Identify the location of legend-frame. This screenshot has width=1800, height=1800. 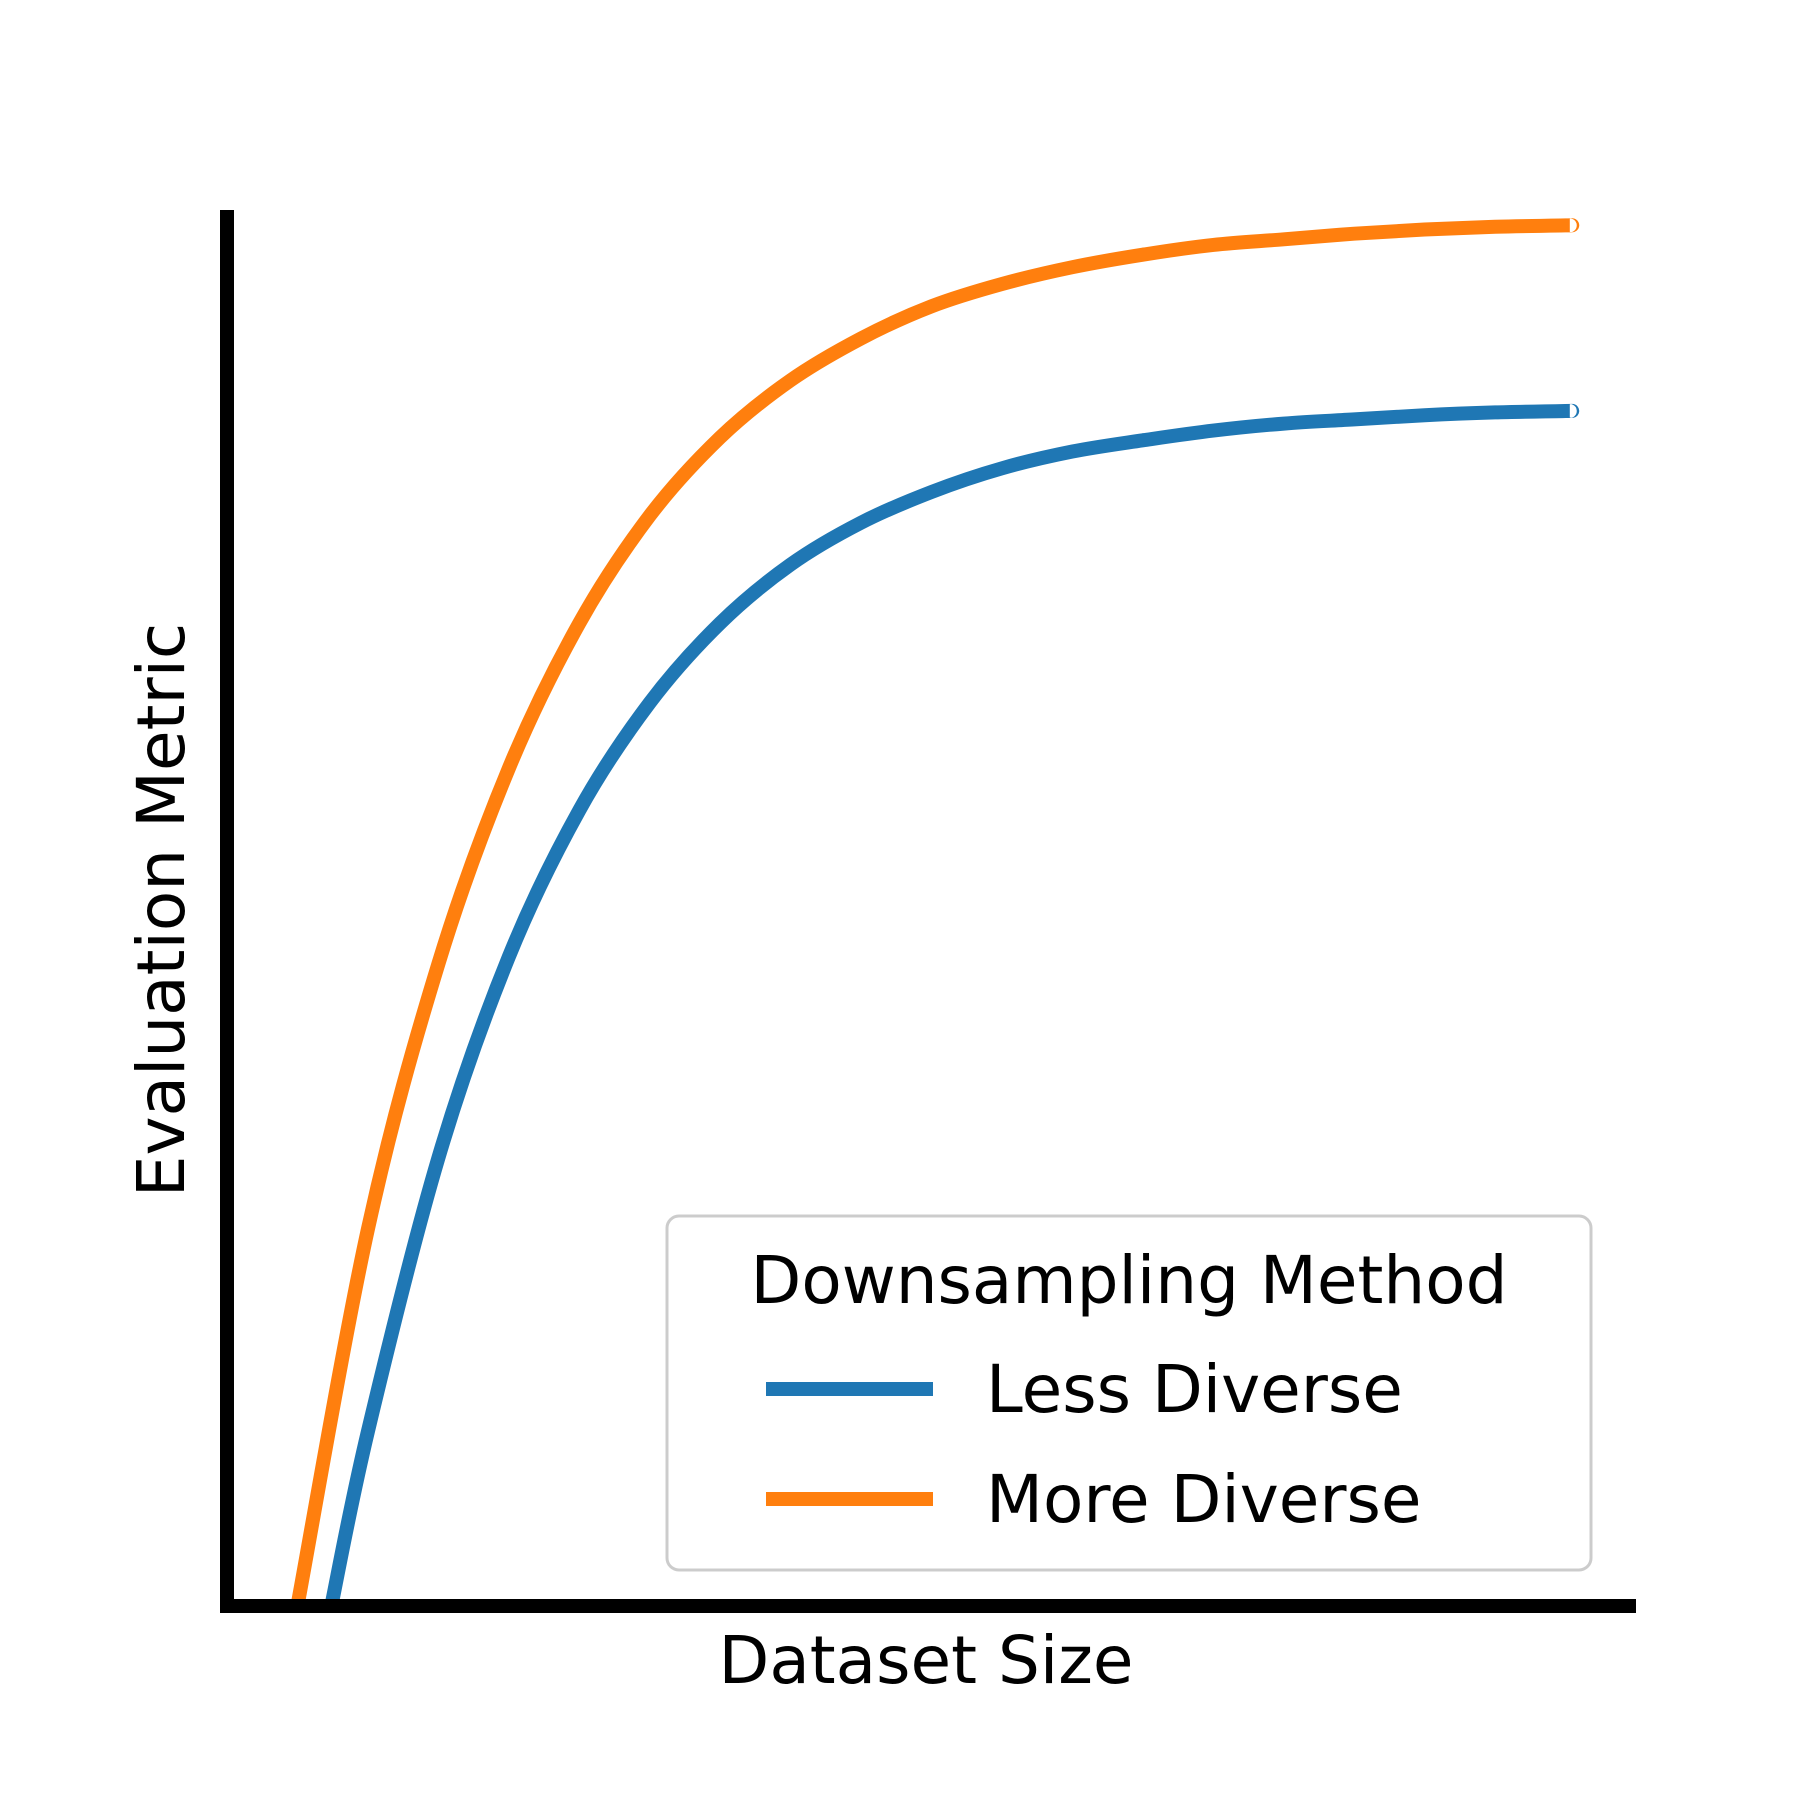
(1129, 1393).